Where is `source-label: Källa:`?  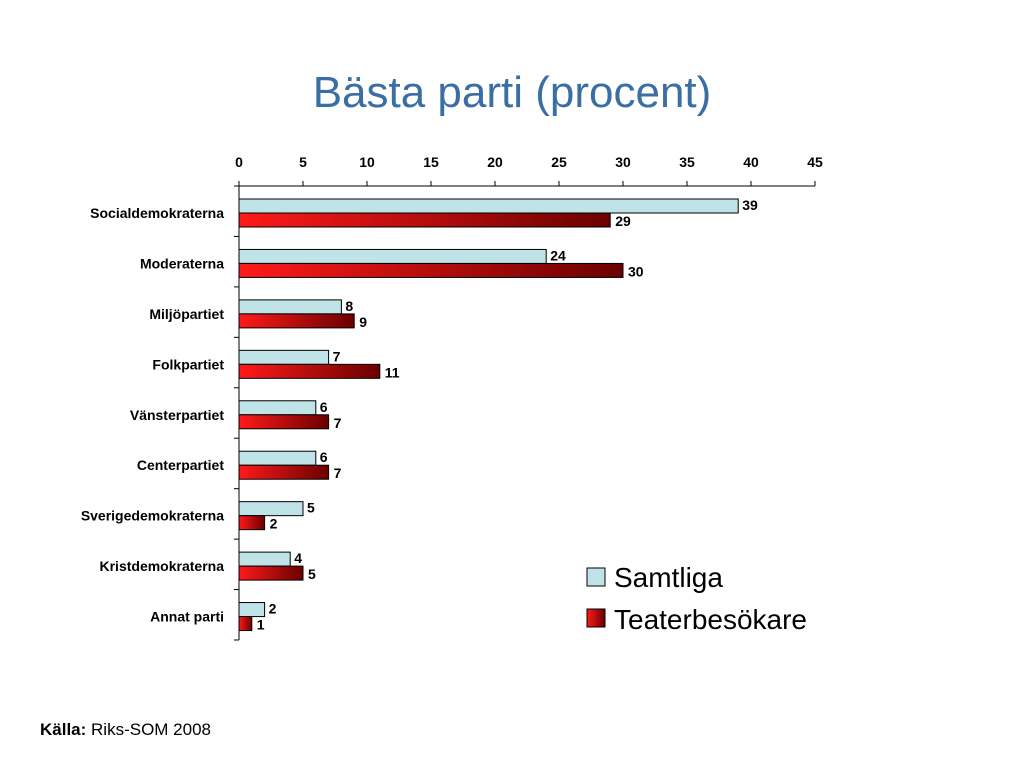
source-label: Källa: is located at coordinates (63, 729).